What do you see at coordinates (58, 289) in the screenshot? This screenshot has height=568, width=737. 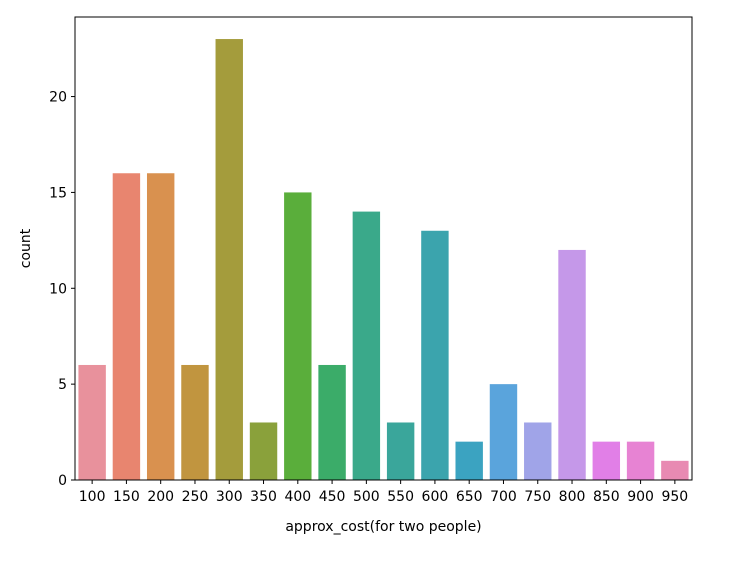 I see `y-tick-label: 10` at bounding box center [58, 289].